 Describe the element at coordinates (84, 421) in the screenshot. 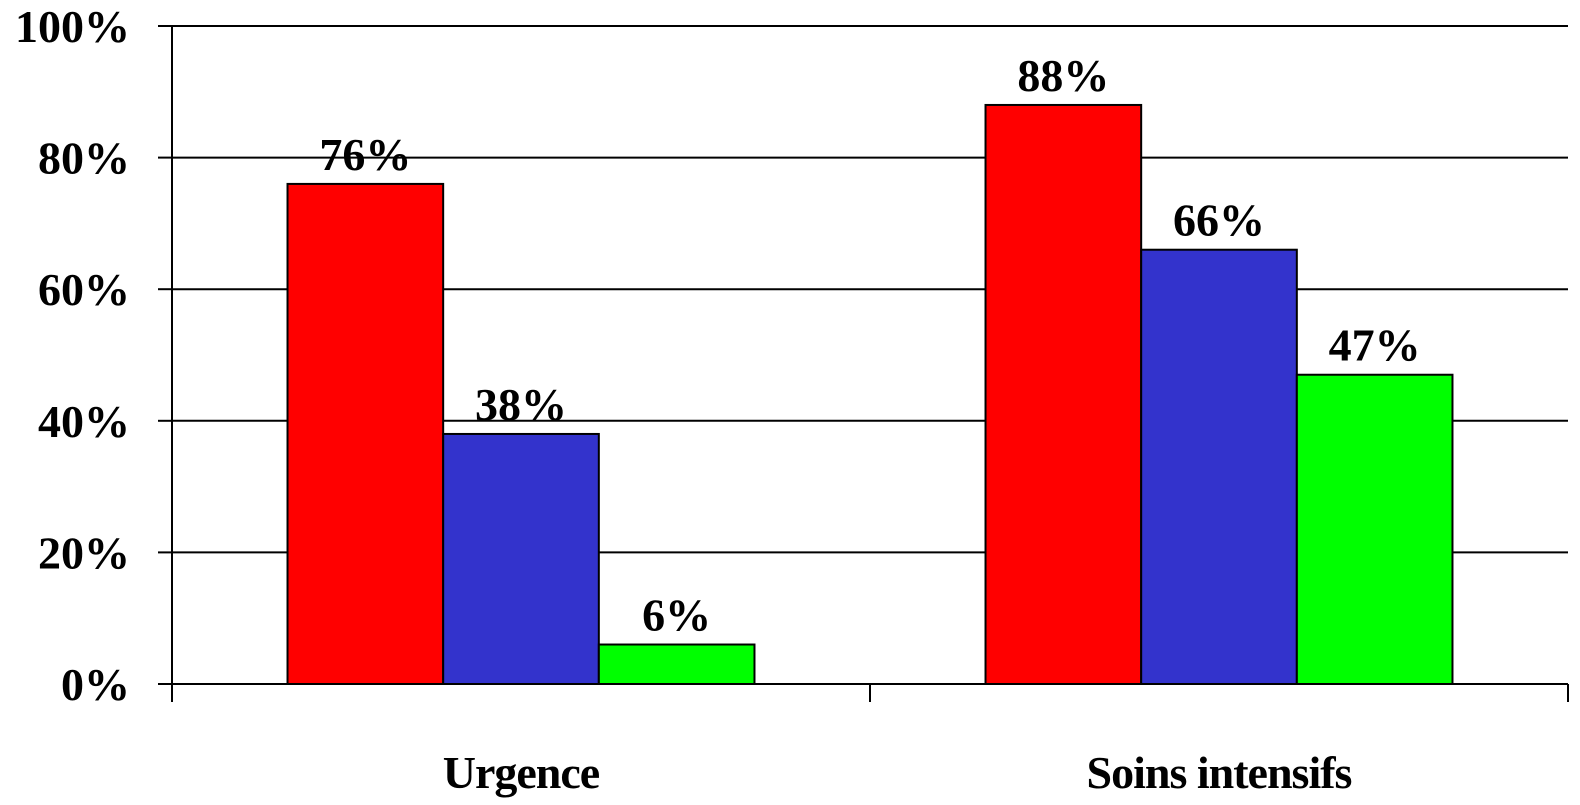

I see `y-tick-label: 40%` at that location.